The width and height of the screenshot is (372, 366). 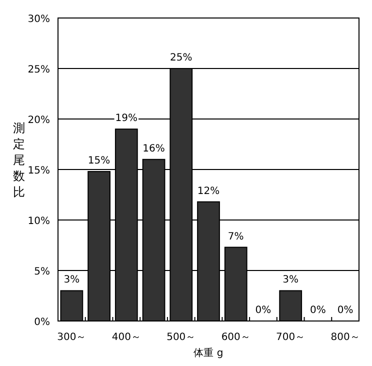 I want to click on data-label: 16%, so click(x=153, y=148).